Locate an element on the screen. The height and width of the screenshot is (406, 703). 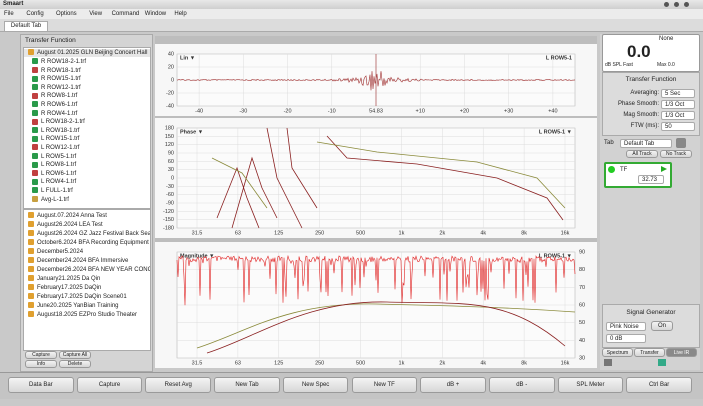
file-row: R ROW15-1.trf is located at coordinates (87, 79).